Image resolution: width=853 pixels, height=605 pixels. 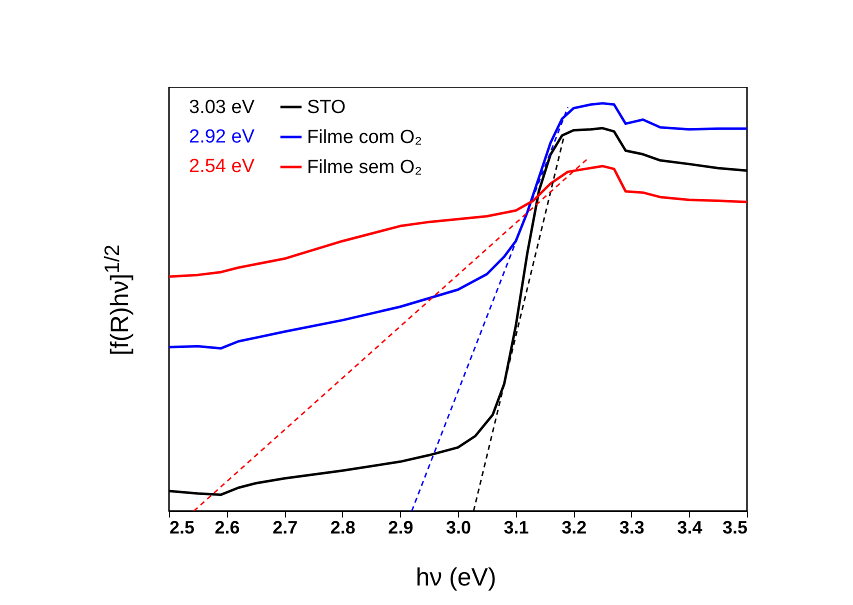 I want to click on x-tick-label: 2.9, so click(x=401, y=528).